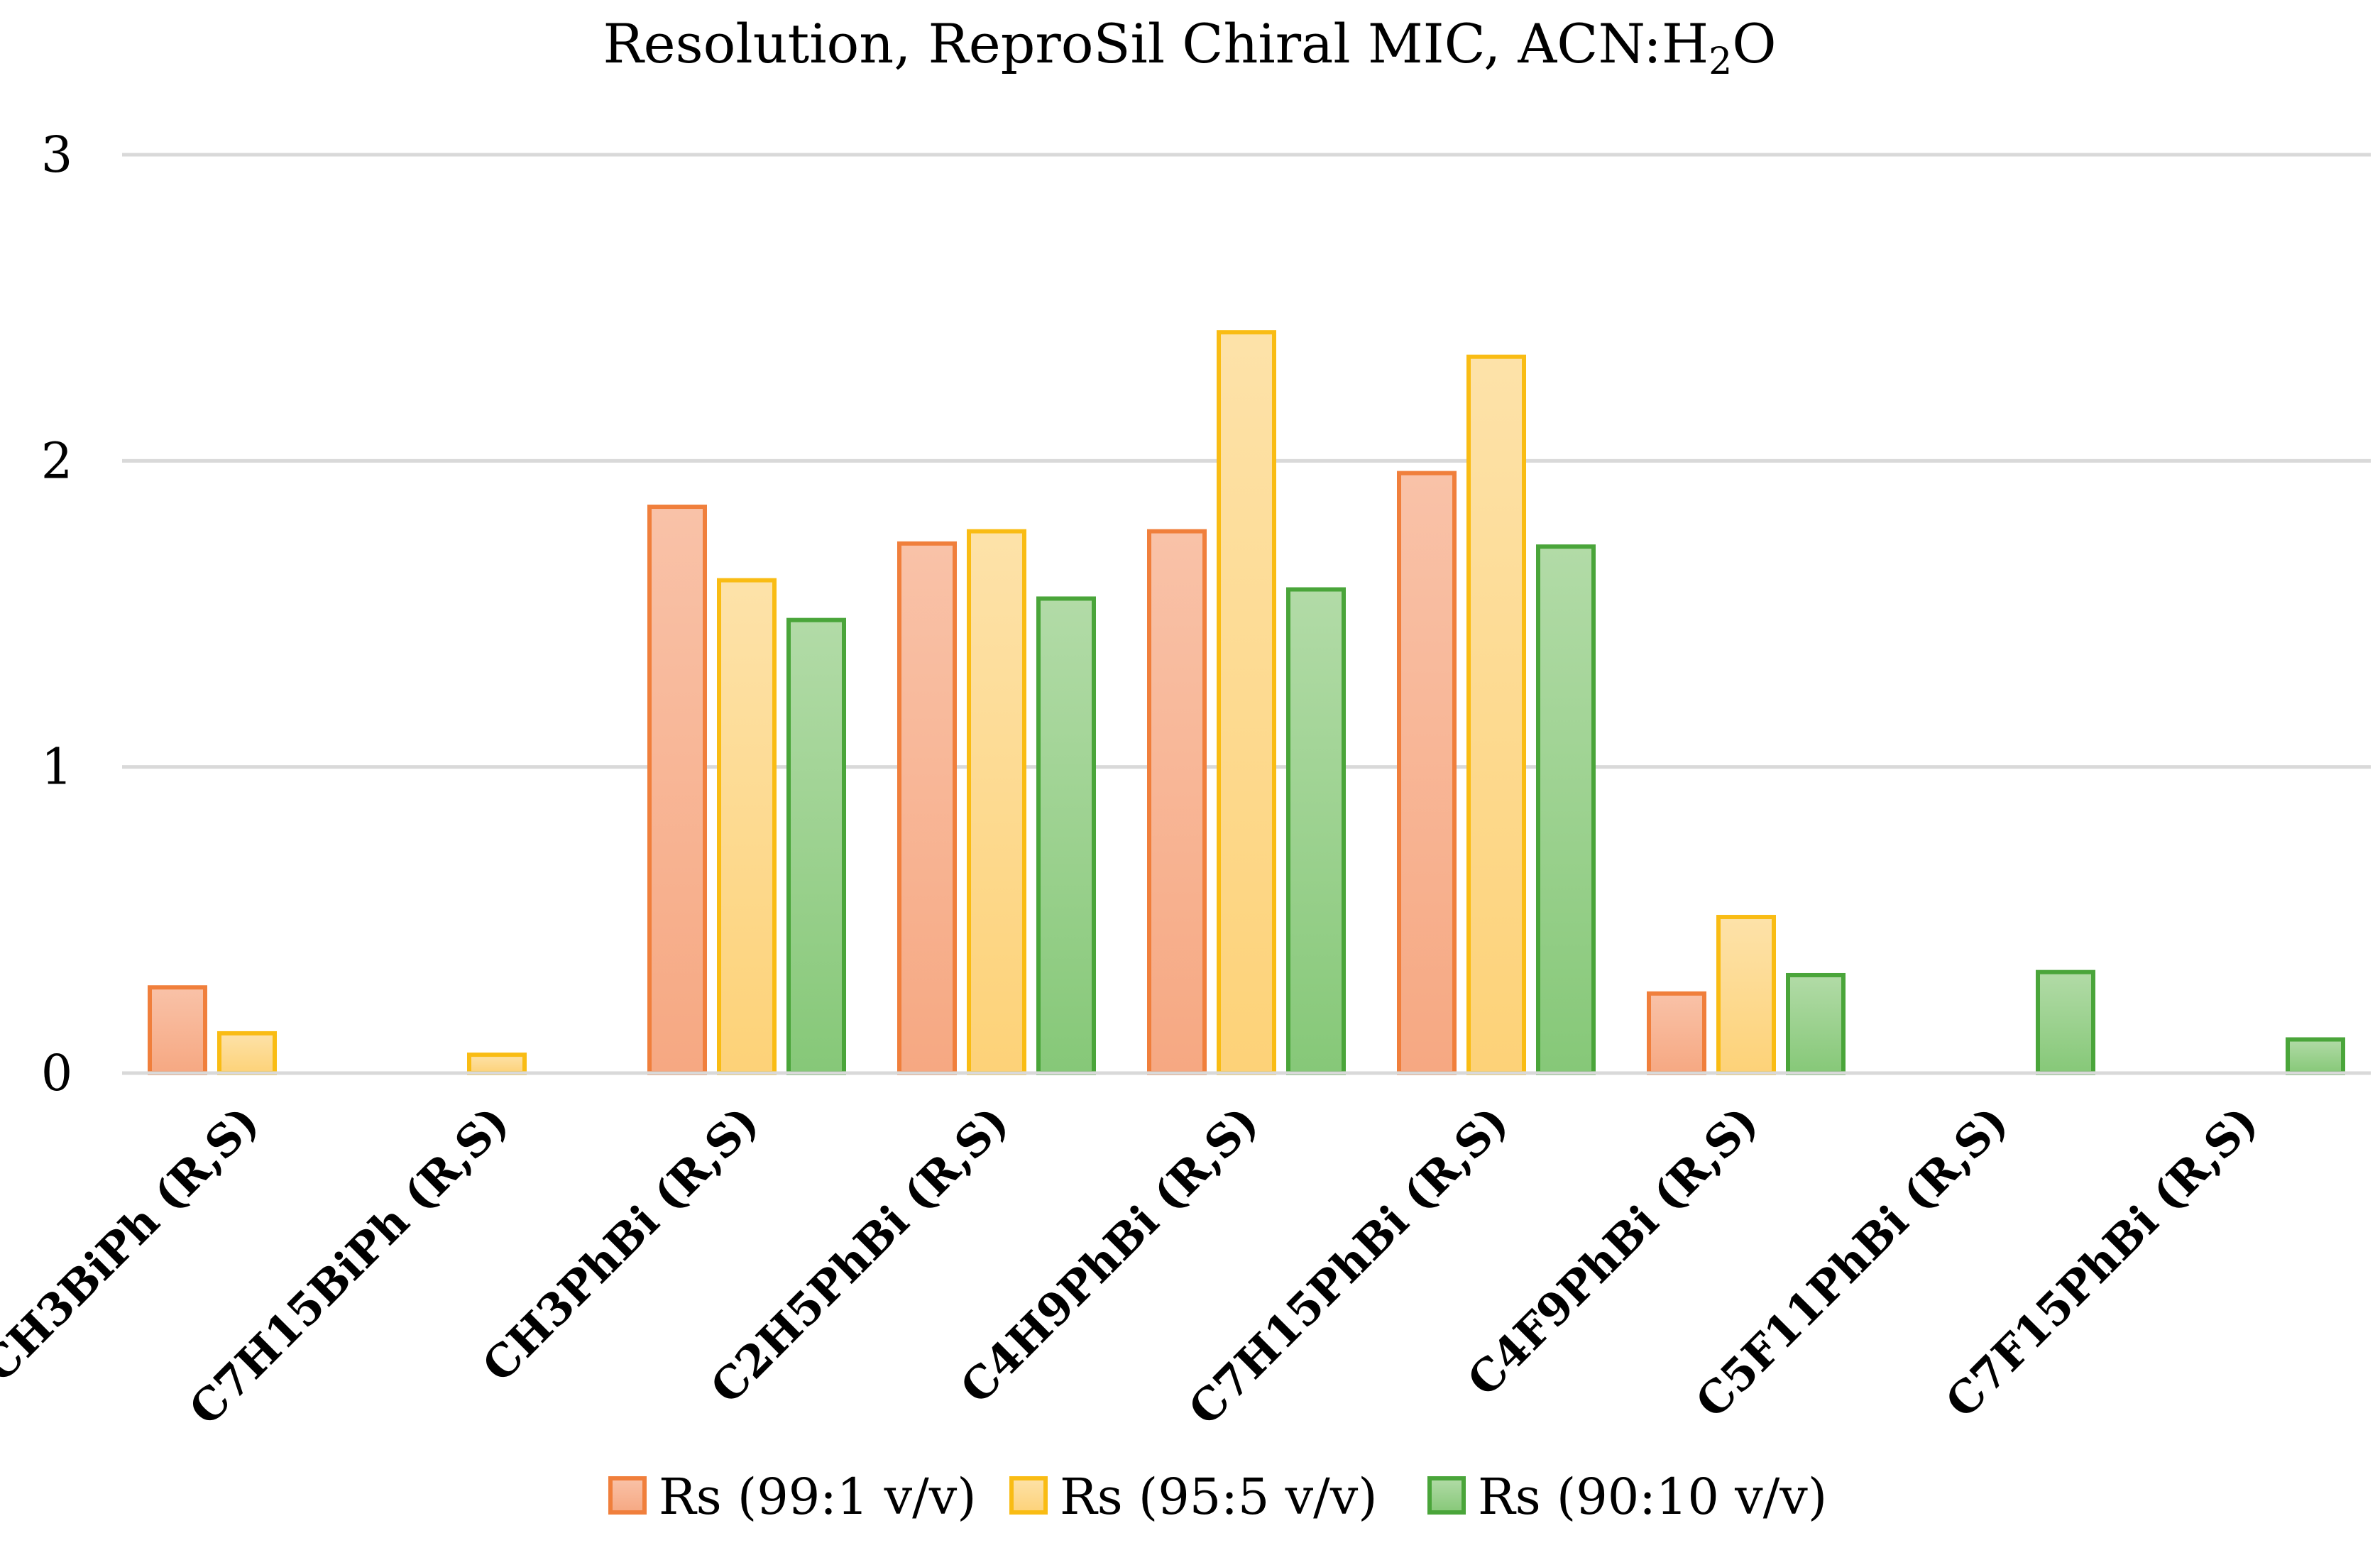 The image size is (2380, 1555). Describe the element at coordinates (57, 767) in the screenshot. I see `y-tick-label: 1` at that location.